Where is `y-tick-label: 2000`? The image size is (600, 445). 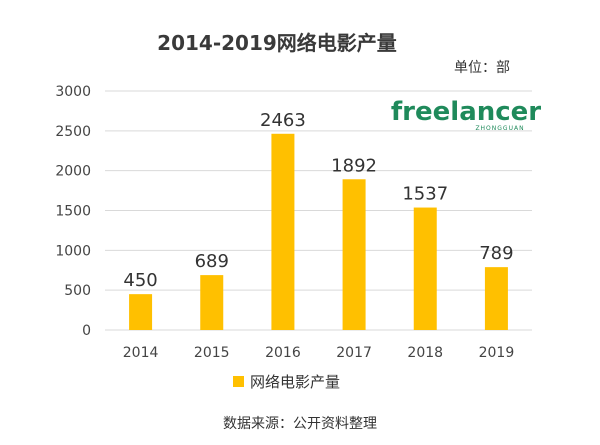 y-tick-label: 2000 is located at coordinates (73, 172).